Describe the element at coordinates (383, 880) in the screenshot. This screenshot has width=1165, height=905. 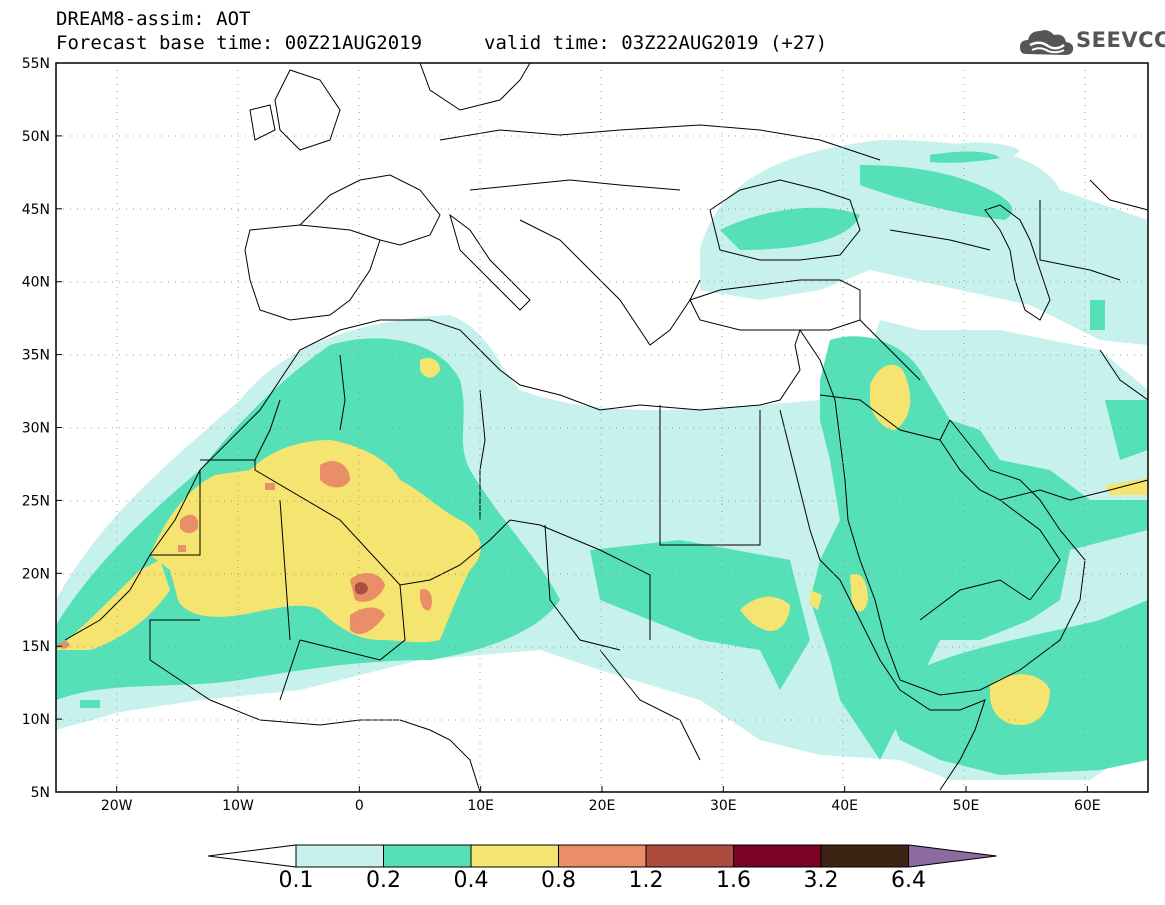
I see `colorbar-label: 0.2` at that location.